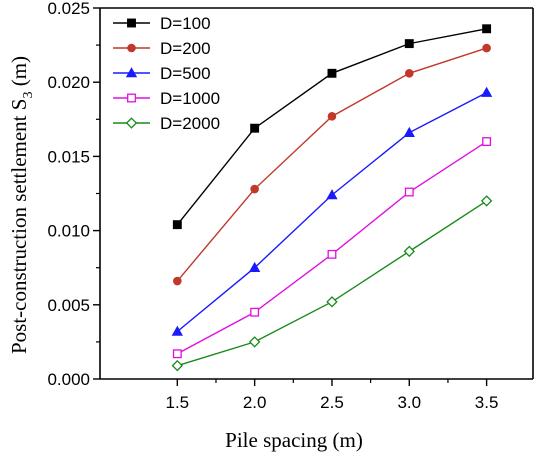  Describe the element at coordinates (178, 402) in the screenshot. I see `x-tick-label: 1.5` at that location.